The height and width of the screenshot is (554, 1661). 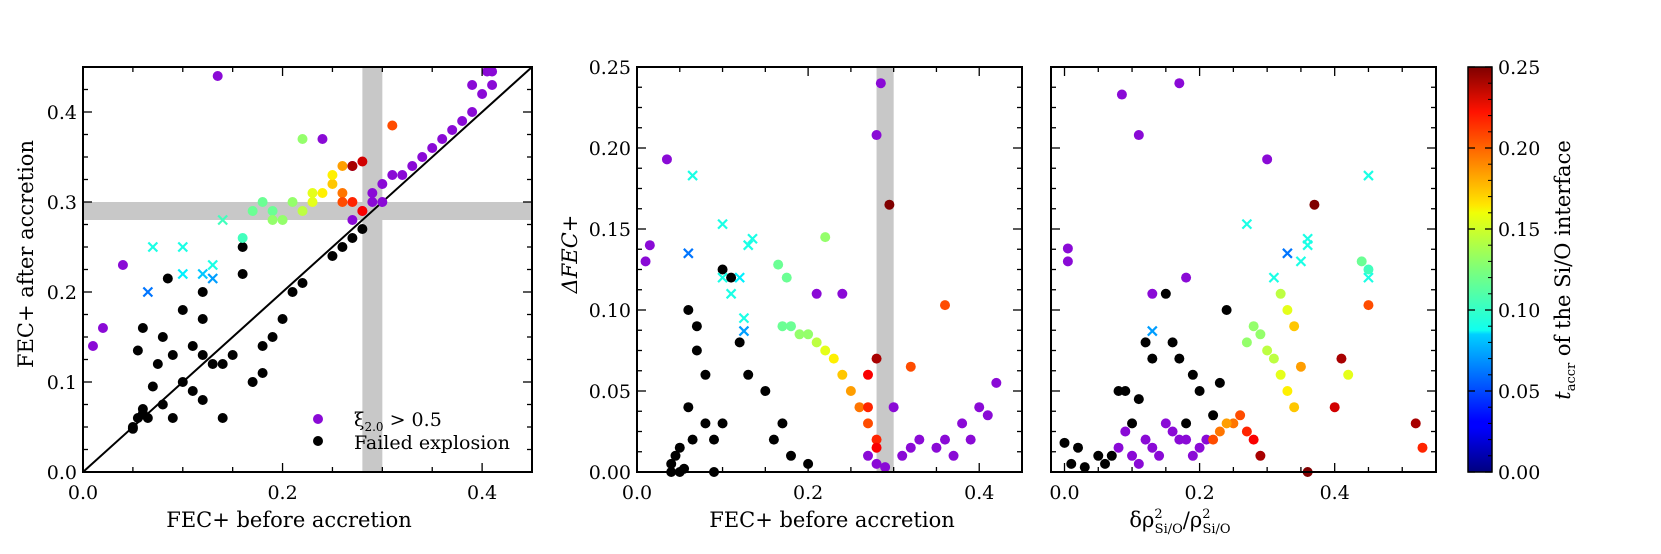 I want to click on right-x-tick-label: 0.4, so click(x=1335, y=493).